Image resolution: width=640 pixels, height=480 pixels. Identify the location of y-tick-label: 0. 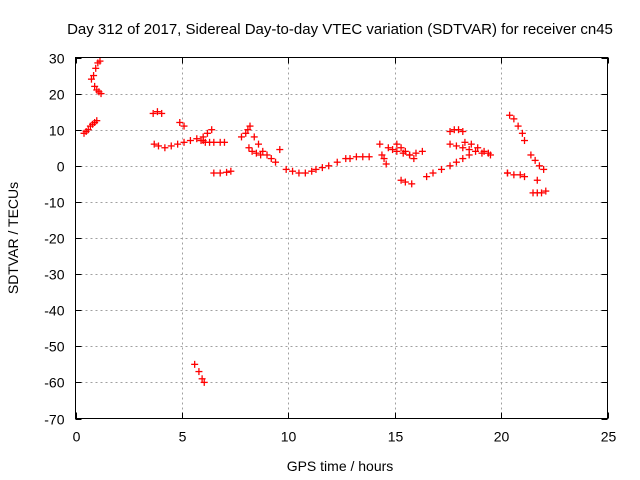
(61, 167).